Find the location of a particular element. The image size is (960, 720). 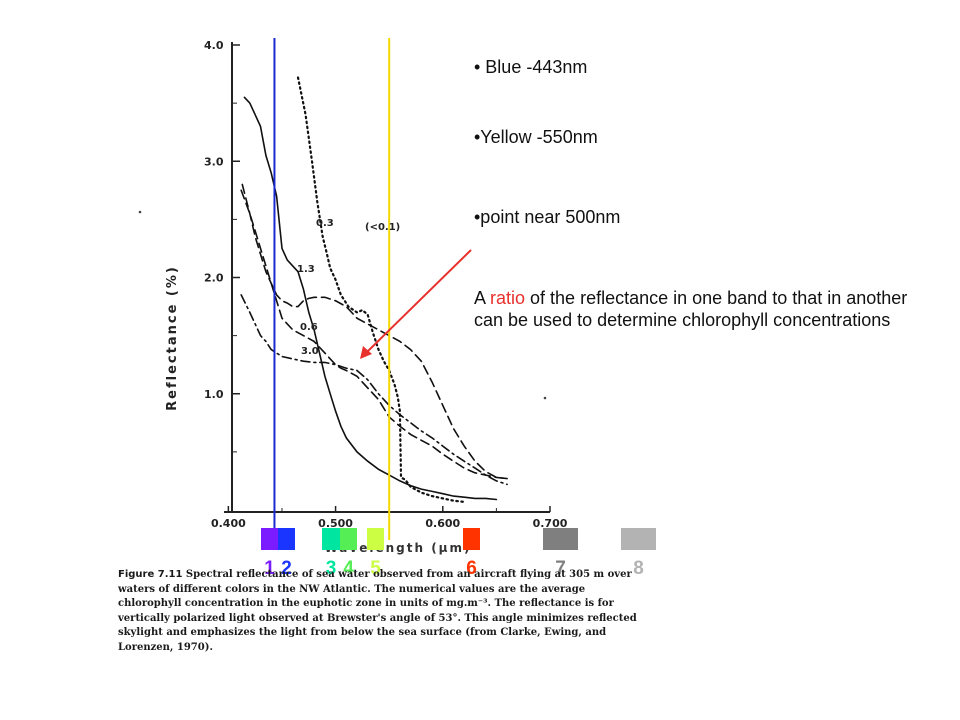

curve-label-2: 1.3 is located at coordinates (306, 269).